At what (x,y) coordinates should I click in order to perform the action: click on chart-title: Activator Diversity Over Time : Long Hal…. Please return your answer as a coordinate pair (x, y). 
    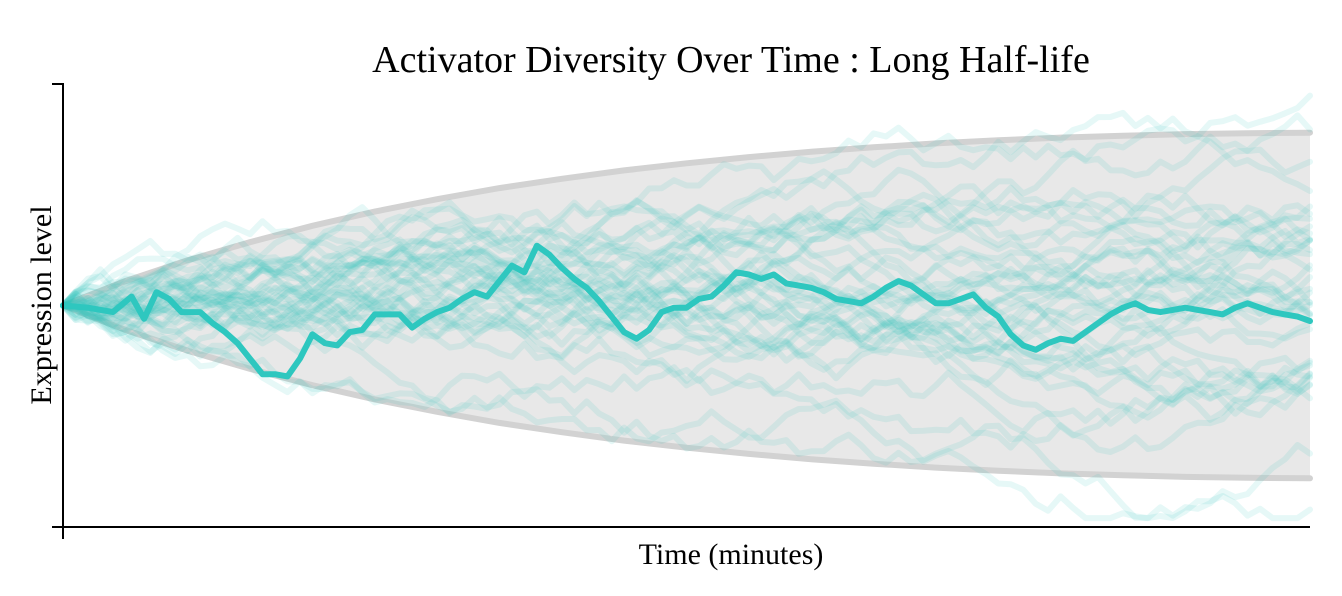
    Looking at the image, I should click on (731, 60).